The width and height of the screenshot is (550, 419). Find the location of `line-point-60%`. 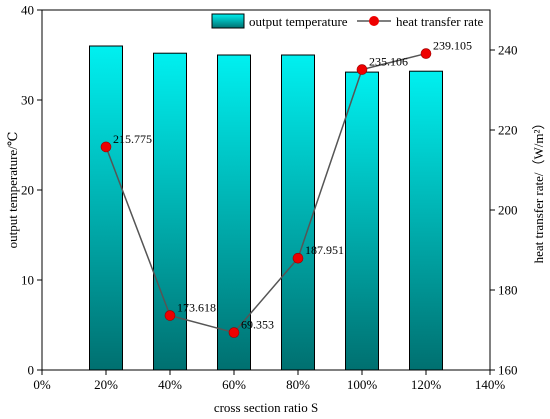

line-point-60% is located at coordinates (234, 332).